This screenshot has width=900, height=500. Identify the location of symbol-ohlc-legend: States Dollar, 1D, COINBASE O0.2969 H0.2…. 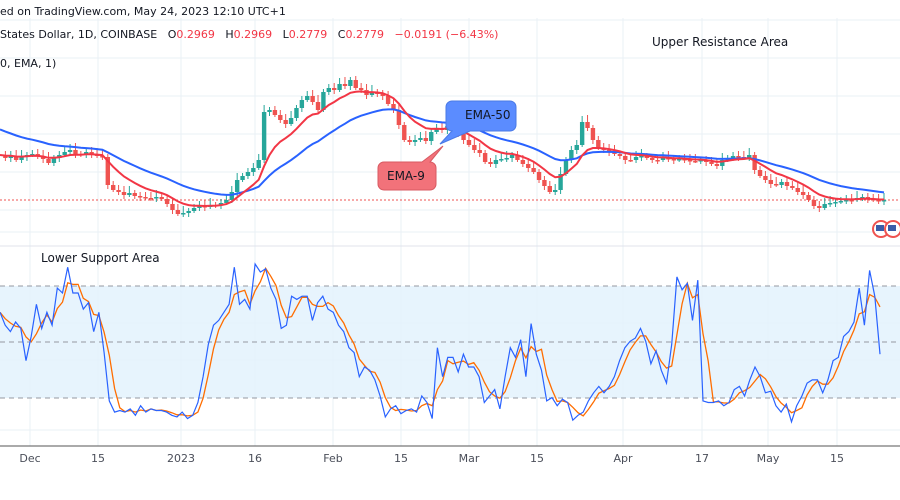
(249, 34).